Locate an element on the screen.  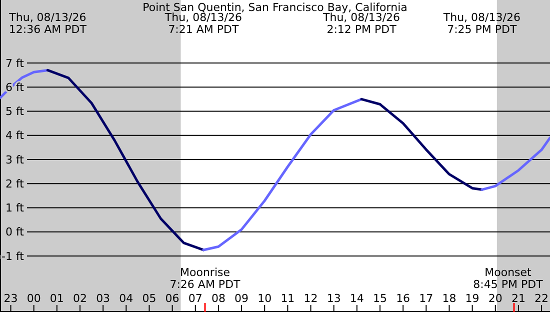
x-tick-label: 19 is located at coordinates (472, 298).